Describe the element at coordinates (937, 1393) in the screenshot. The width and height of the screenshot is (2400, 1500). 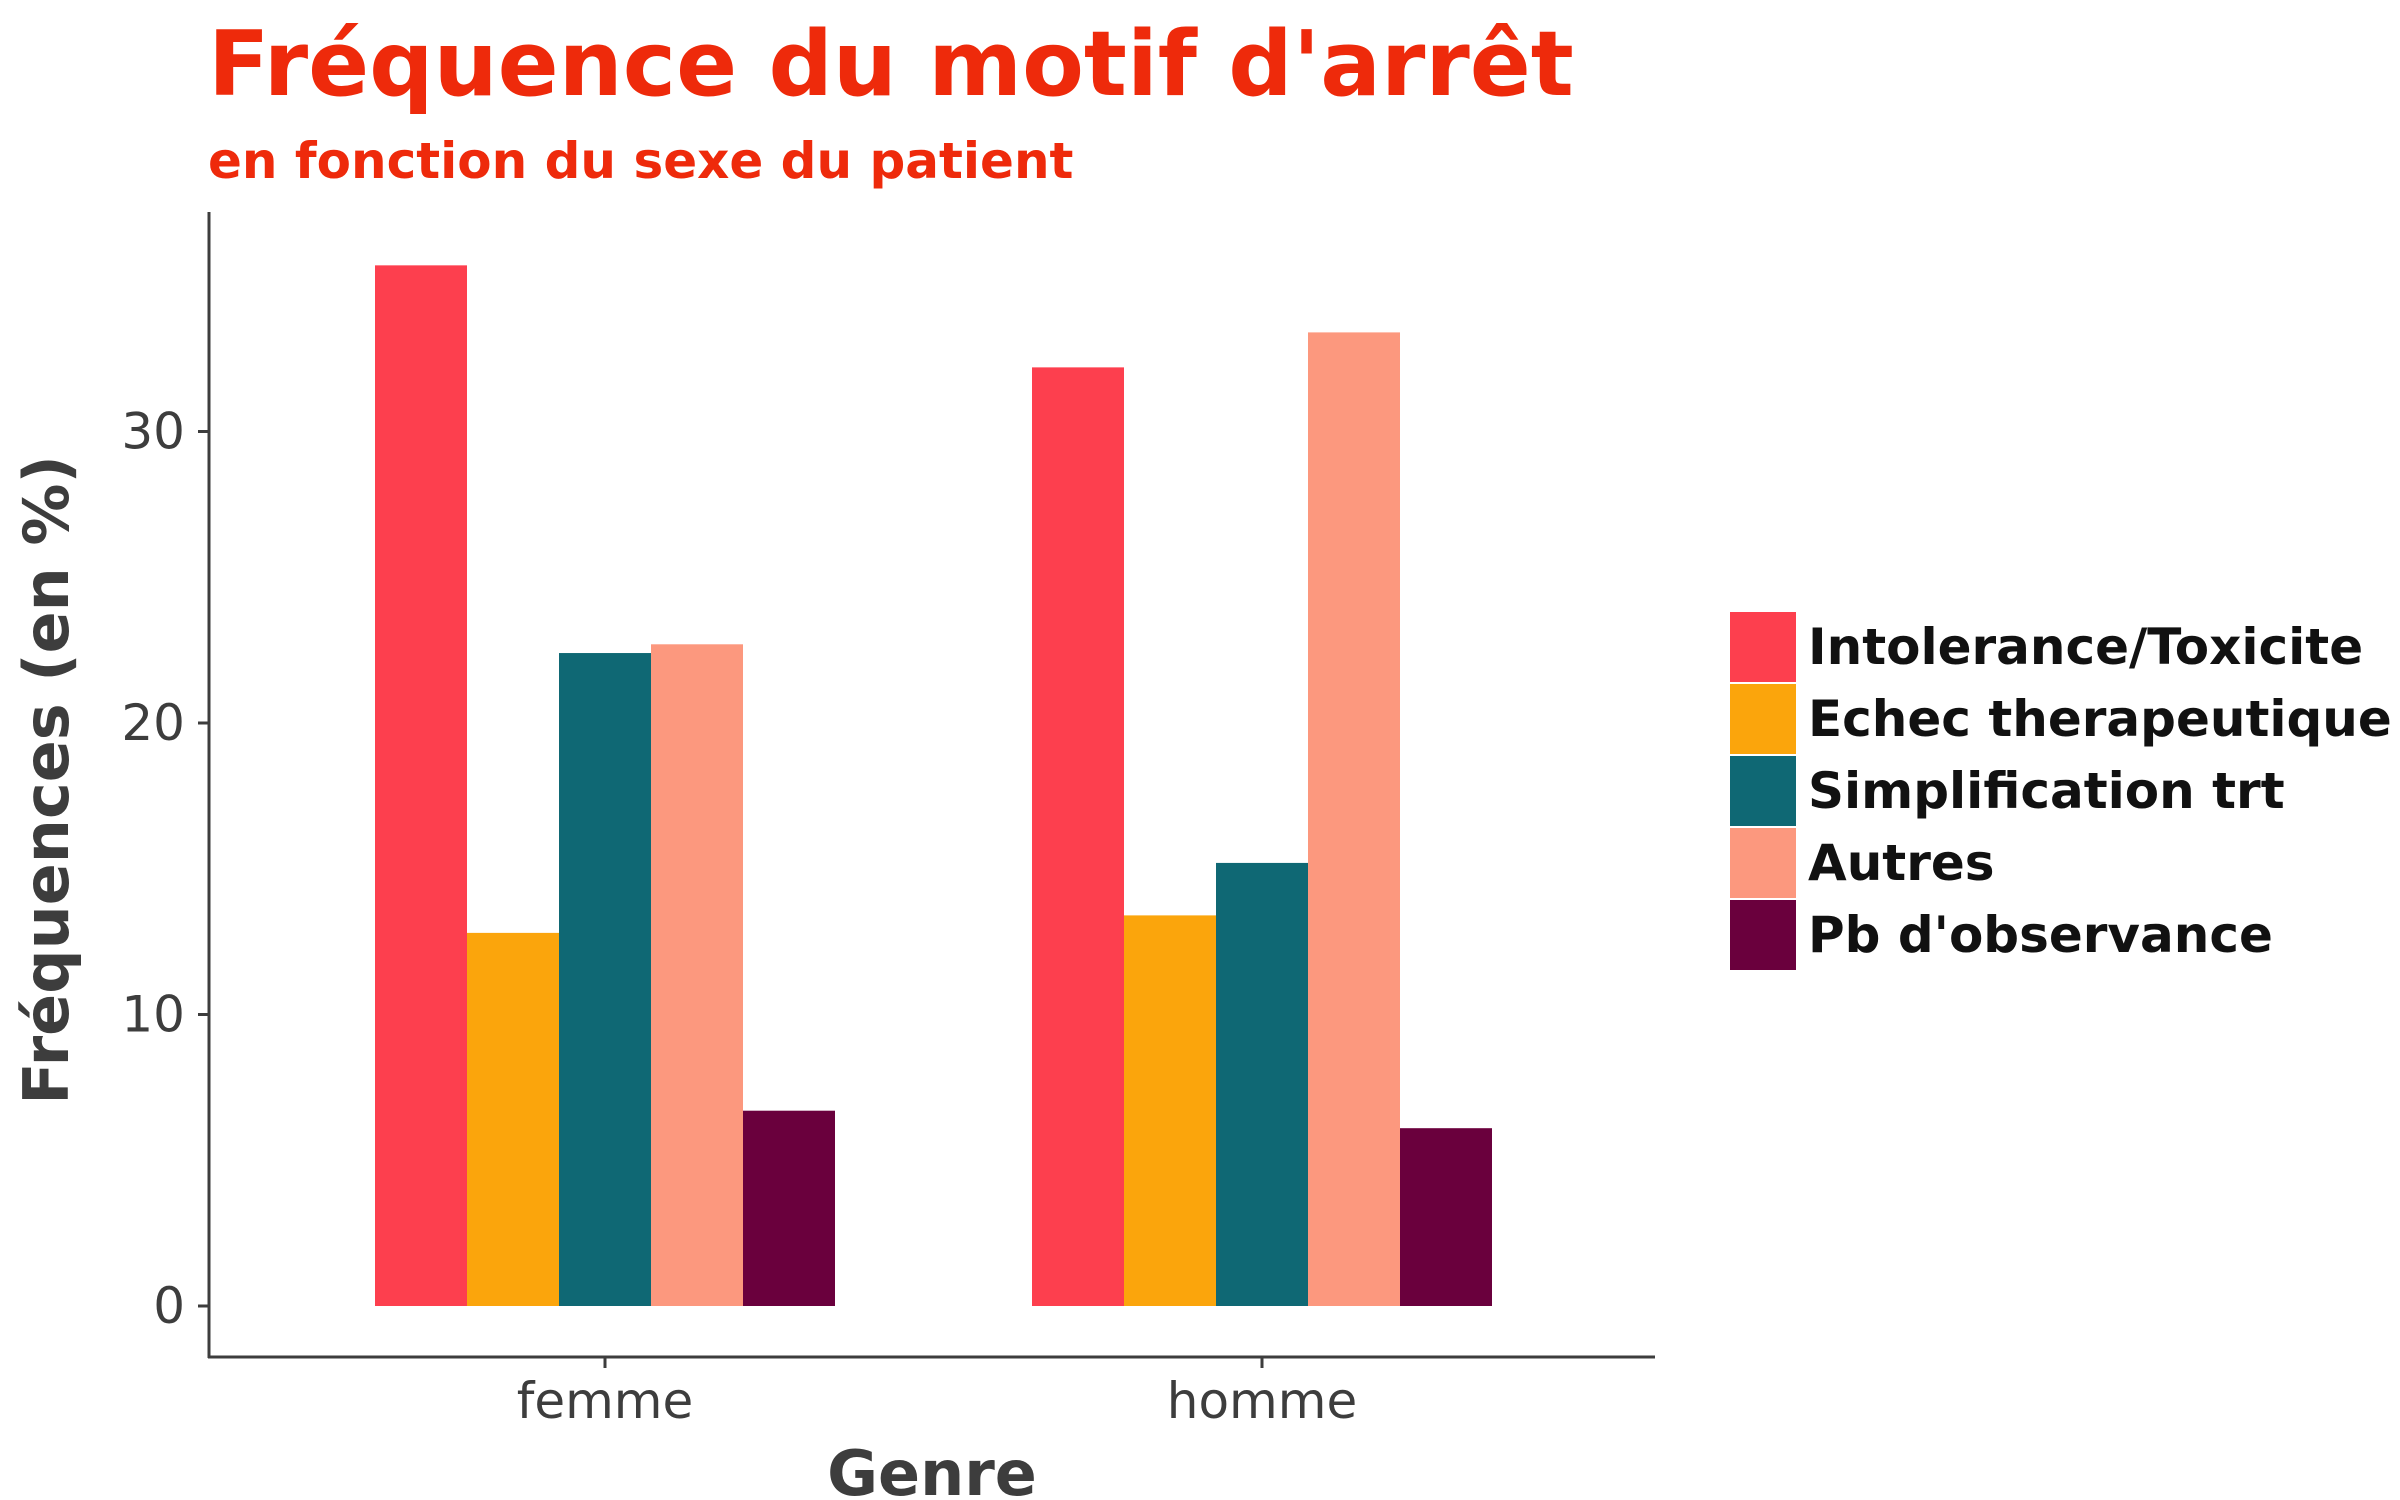
I see `x-axis-ticks: femme homme` at that location.